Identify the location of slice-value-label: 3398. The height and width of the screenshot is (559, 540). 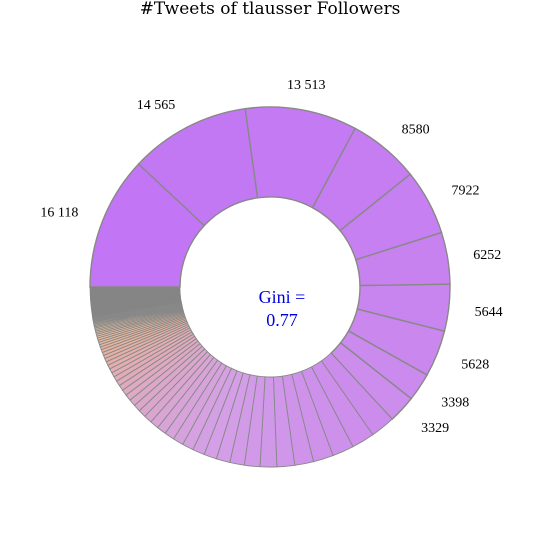
(455, 403).